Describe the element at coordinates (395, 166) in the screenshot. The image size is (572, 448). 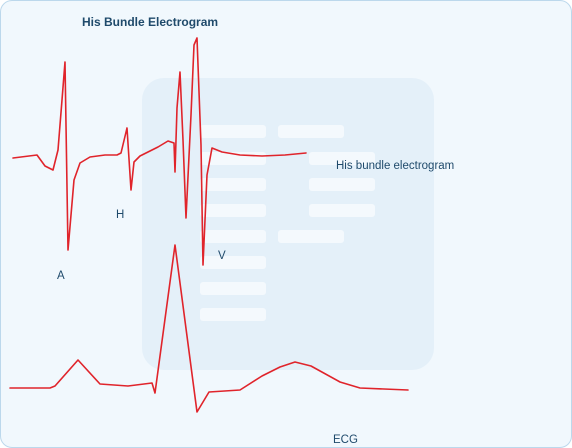
I see `his-trace-label: His bundle electrogram` at that location.